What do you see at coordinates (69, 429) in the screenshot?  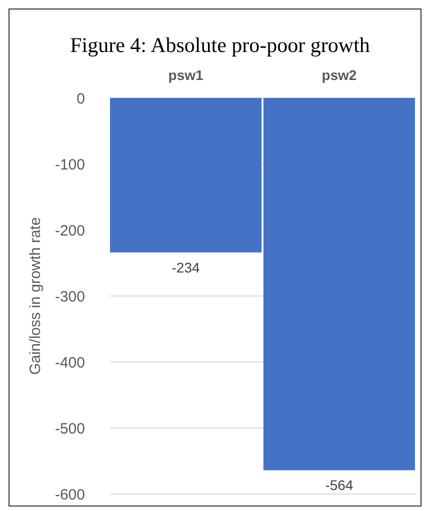 I see `y-tick-label: -500` at bounding box center [69, 429].